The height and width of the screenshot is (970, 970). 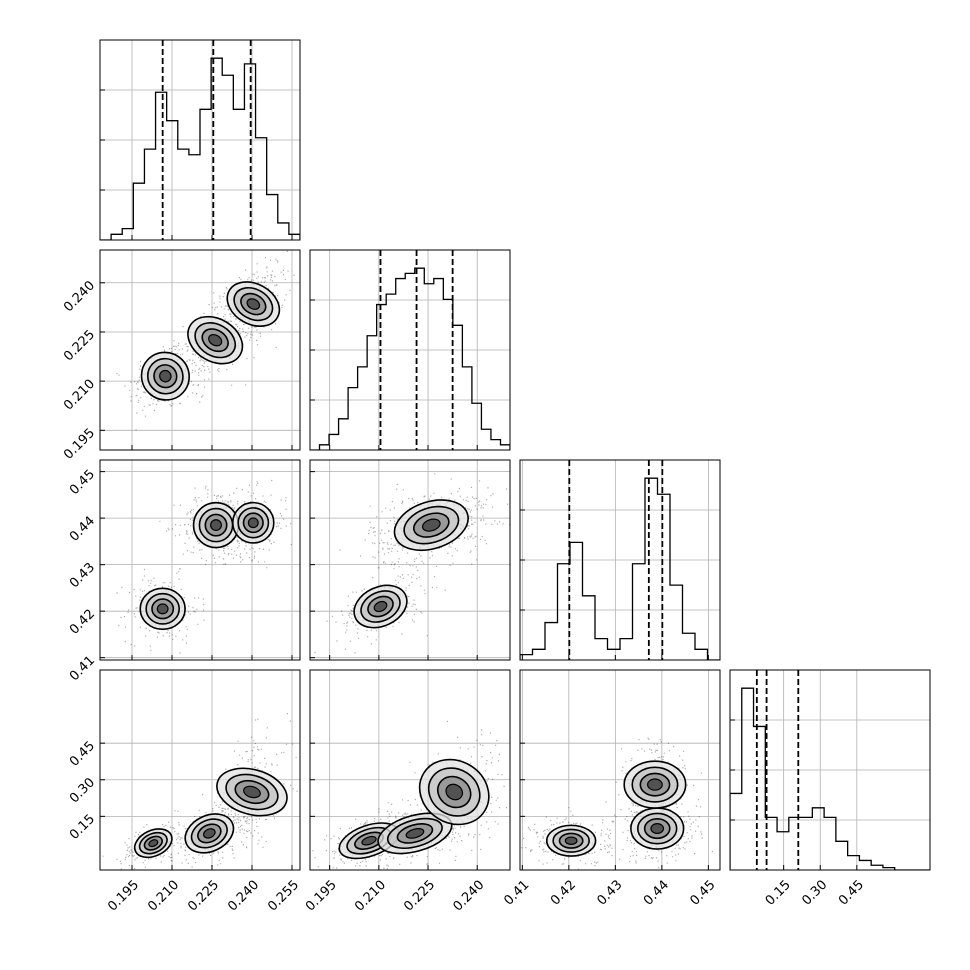 What do you see at coordinates (79, 395) in the screenshot?
I see `y-tick-label: 0.210` at bounding box center [79, 395].